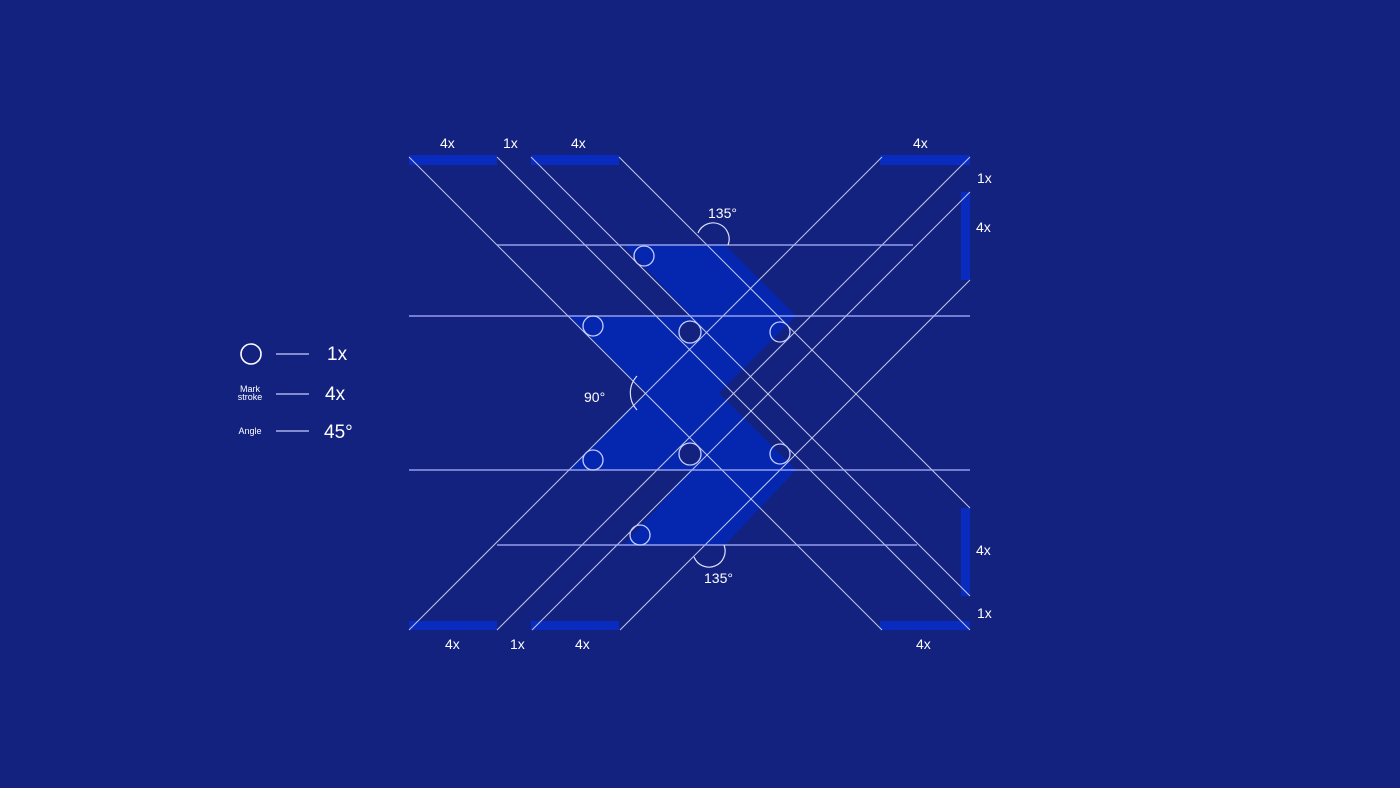 The width and height of the screenshot is (1400, 788). I want to click on radius-circles, so click(686, 395).